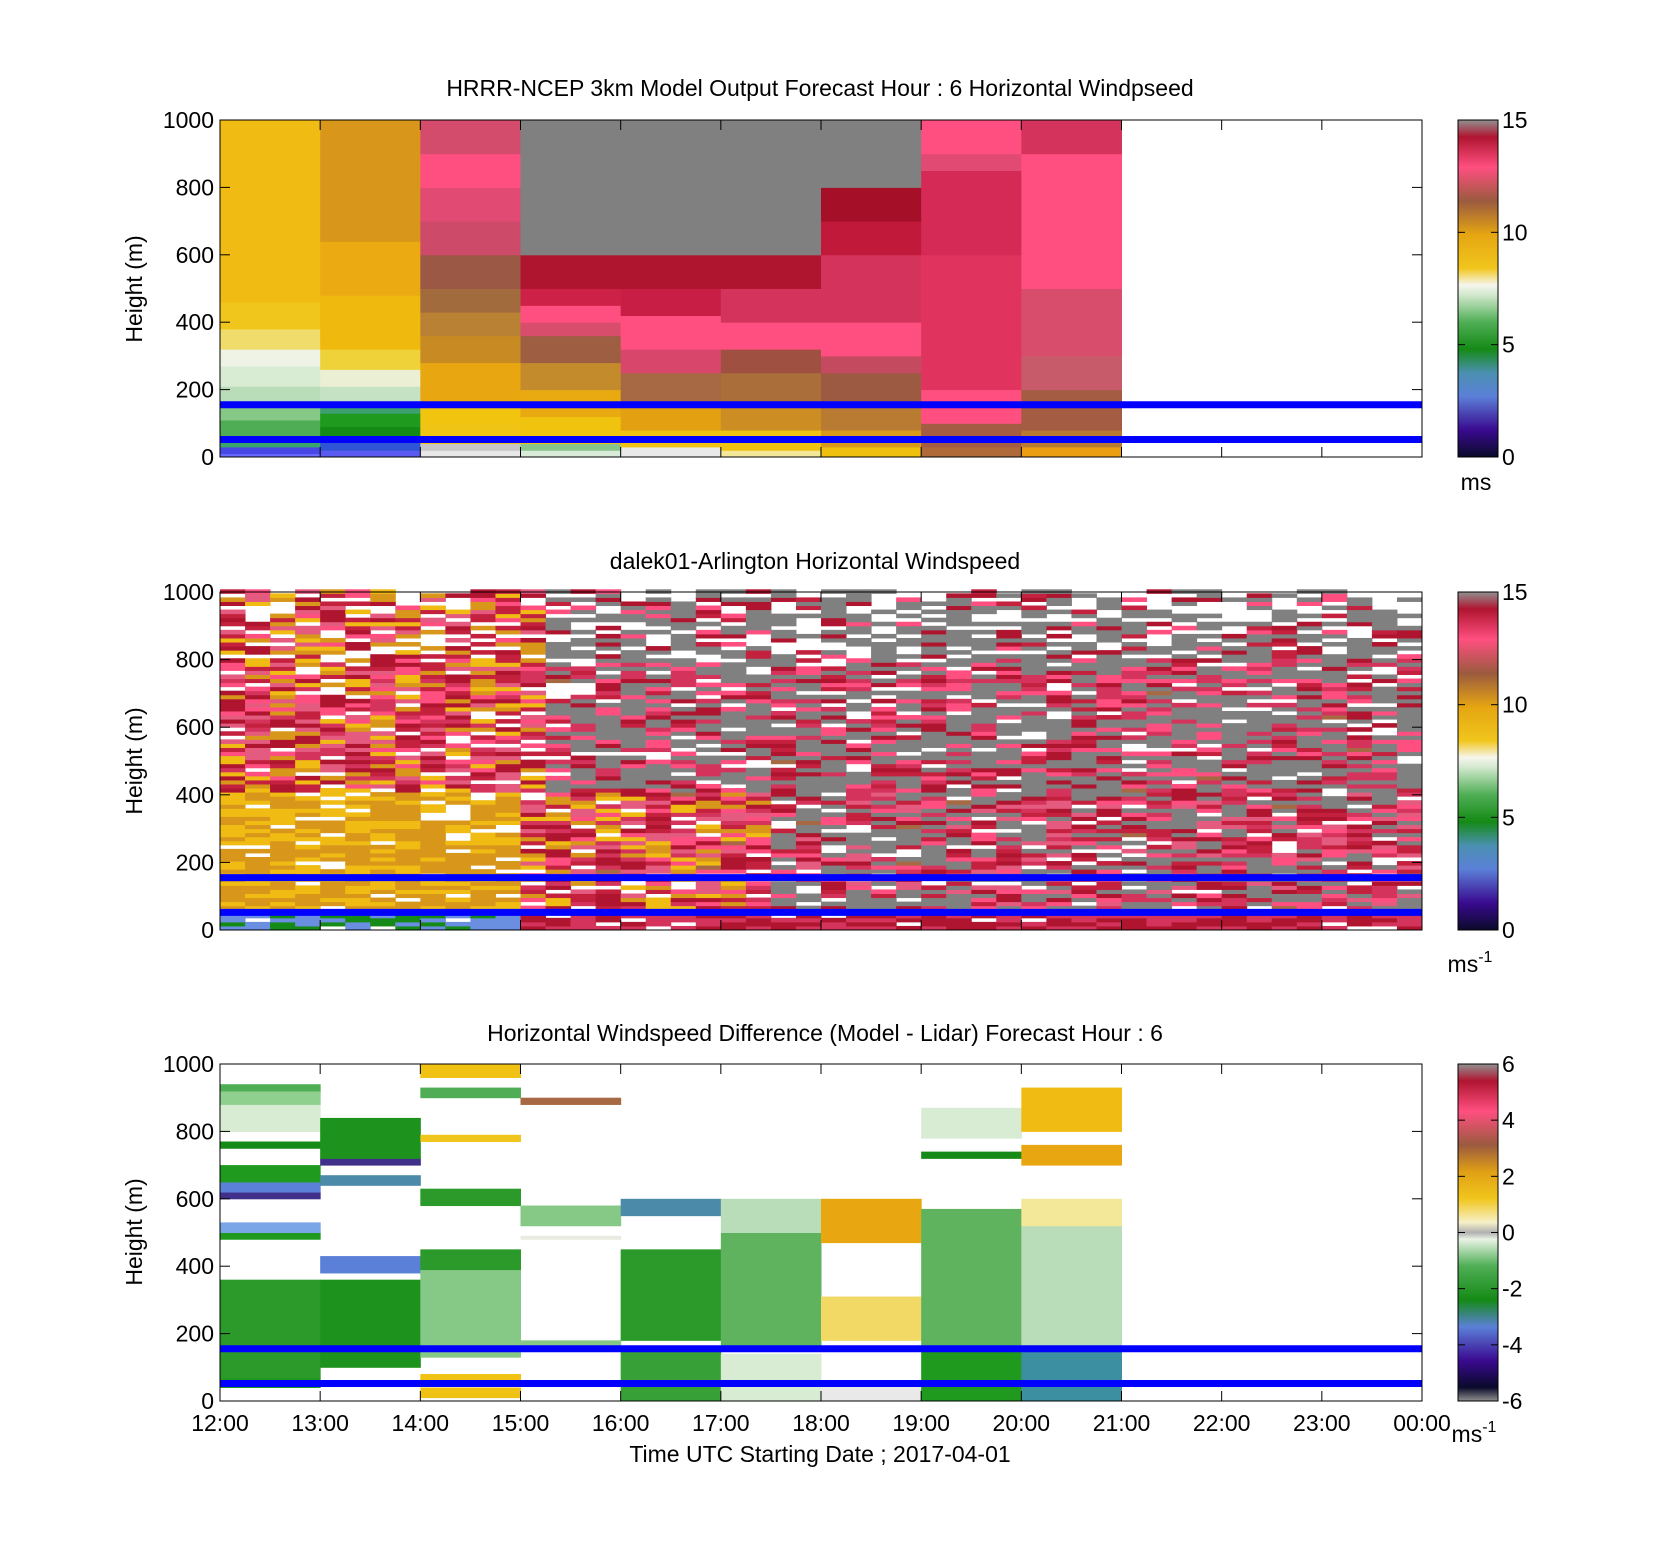 This screenshot has height=1561, width=1680. Describe the element at coordinates (195, 187) in the screenshot. I see `y-tick-label: 800` at that location.